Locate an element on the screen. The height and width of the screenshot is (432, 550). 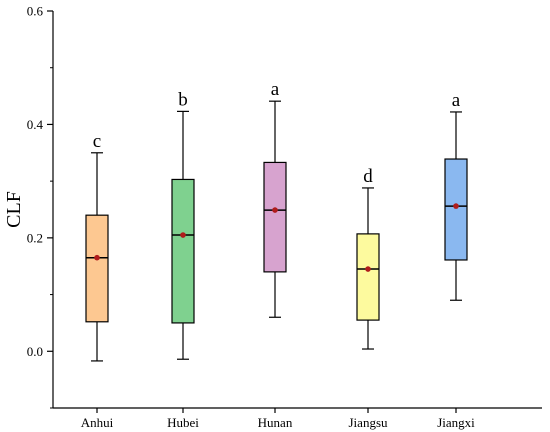
box-group-hunan is located at coordinates (275, 209).